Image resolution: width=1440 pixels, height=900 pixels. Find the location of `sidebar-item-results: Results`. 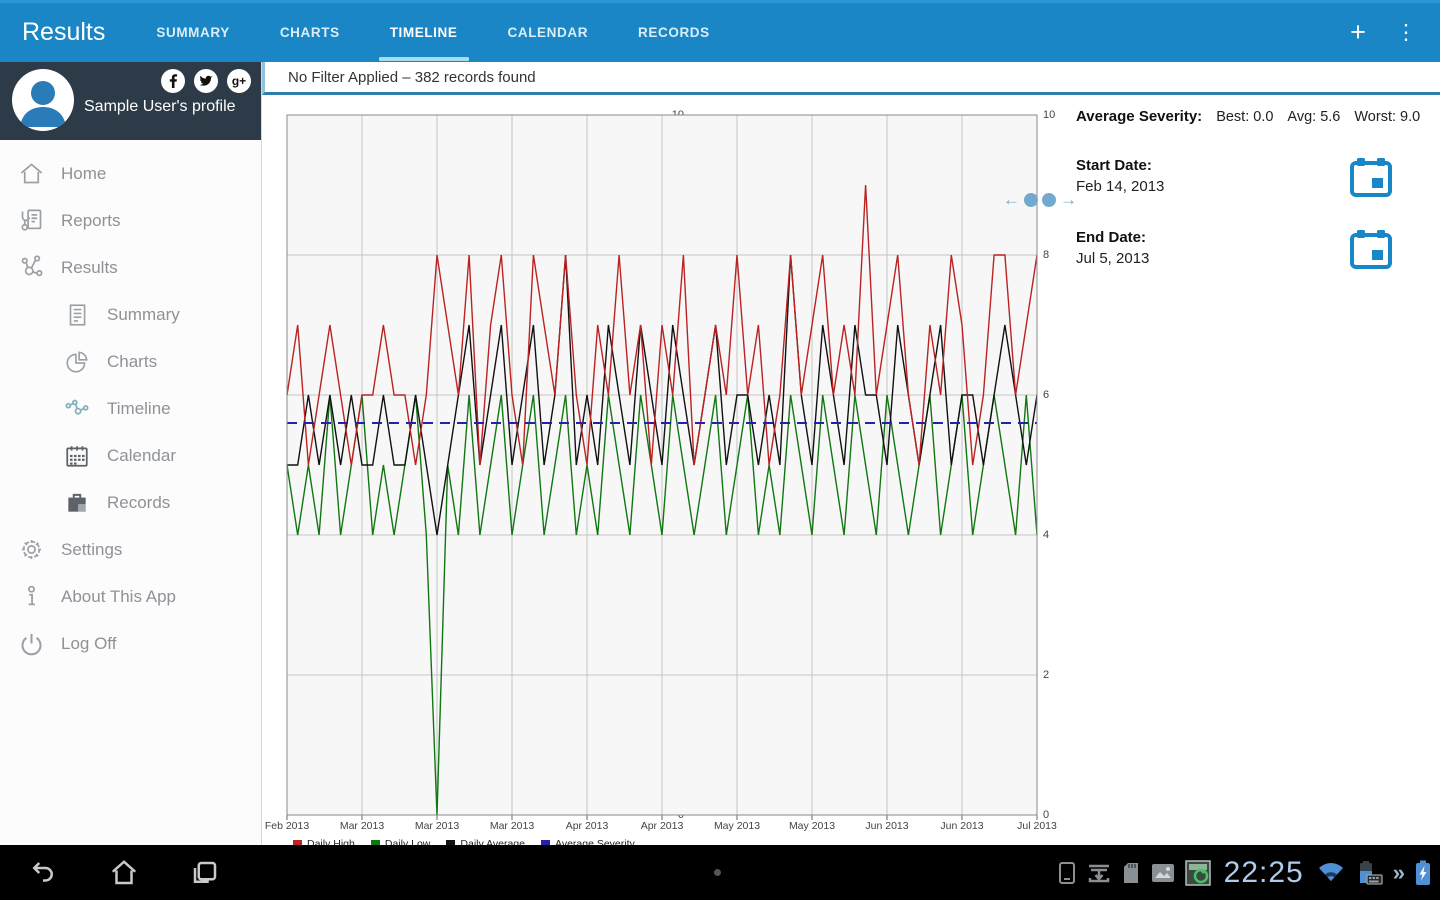

sidebar-item-results: Results is located at coordinates (130, 267).